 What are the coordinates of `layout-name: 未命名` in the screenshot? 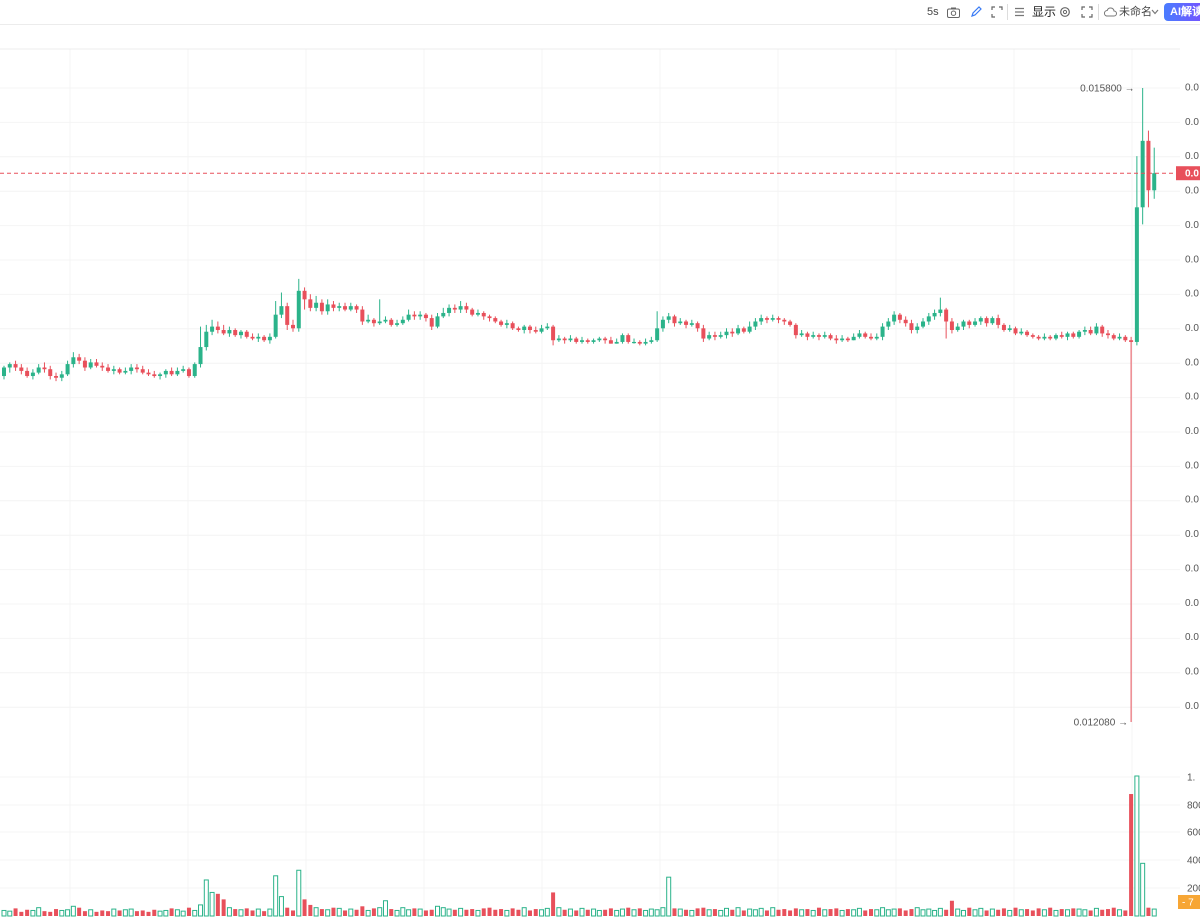 It's located at (1135, 12).